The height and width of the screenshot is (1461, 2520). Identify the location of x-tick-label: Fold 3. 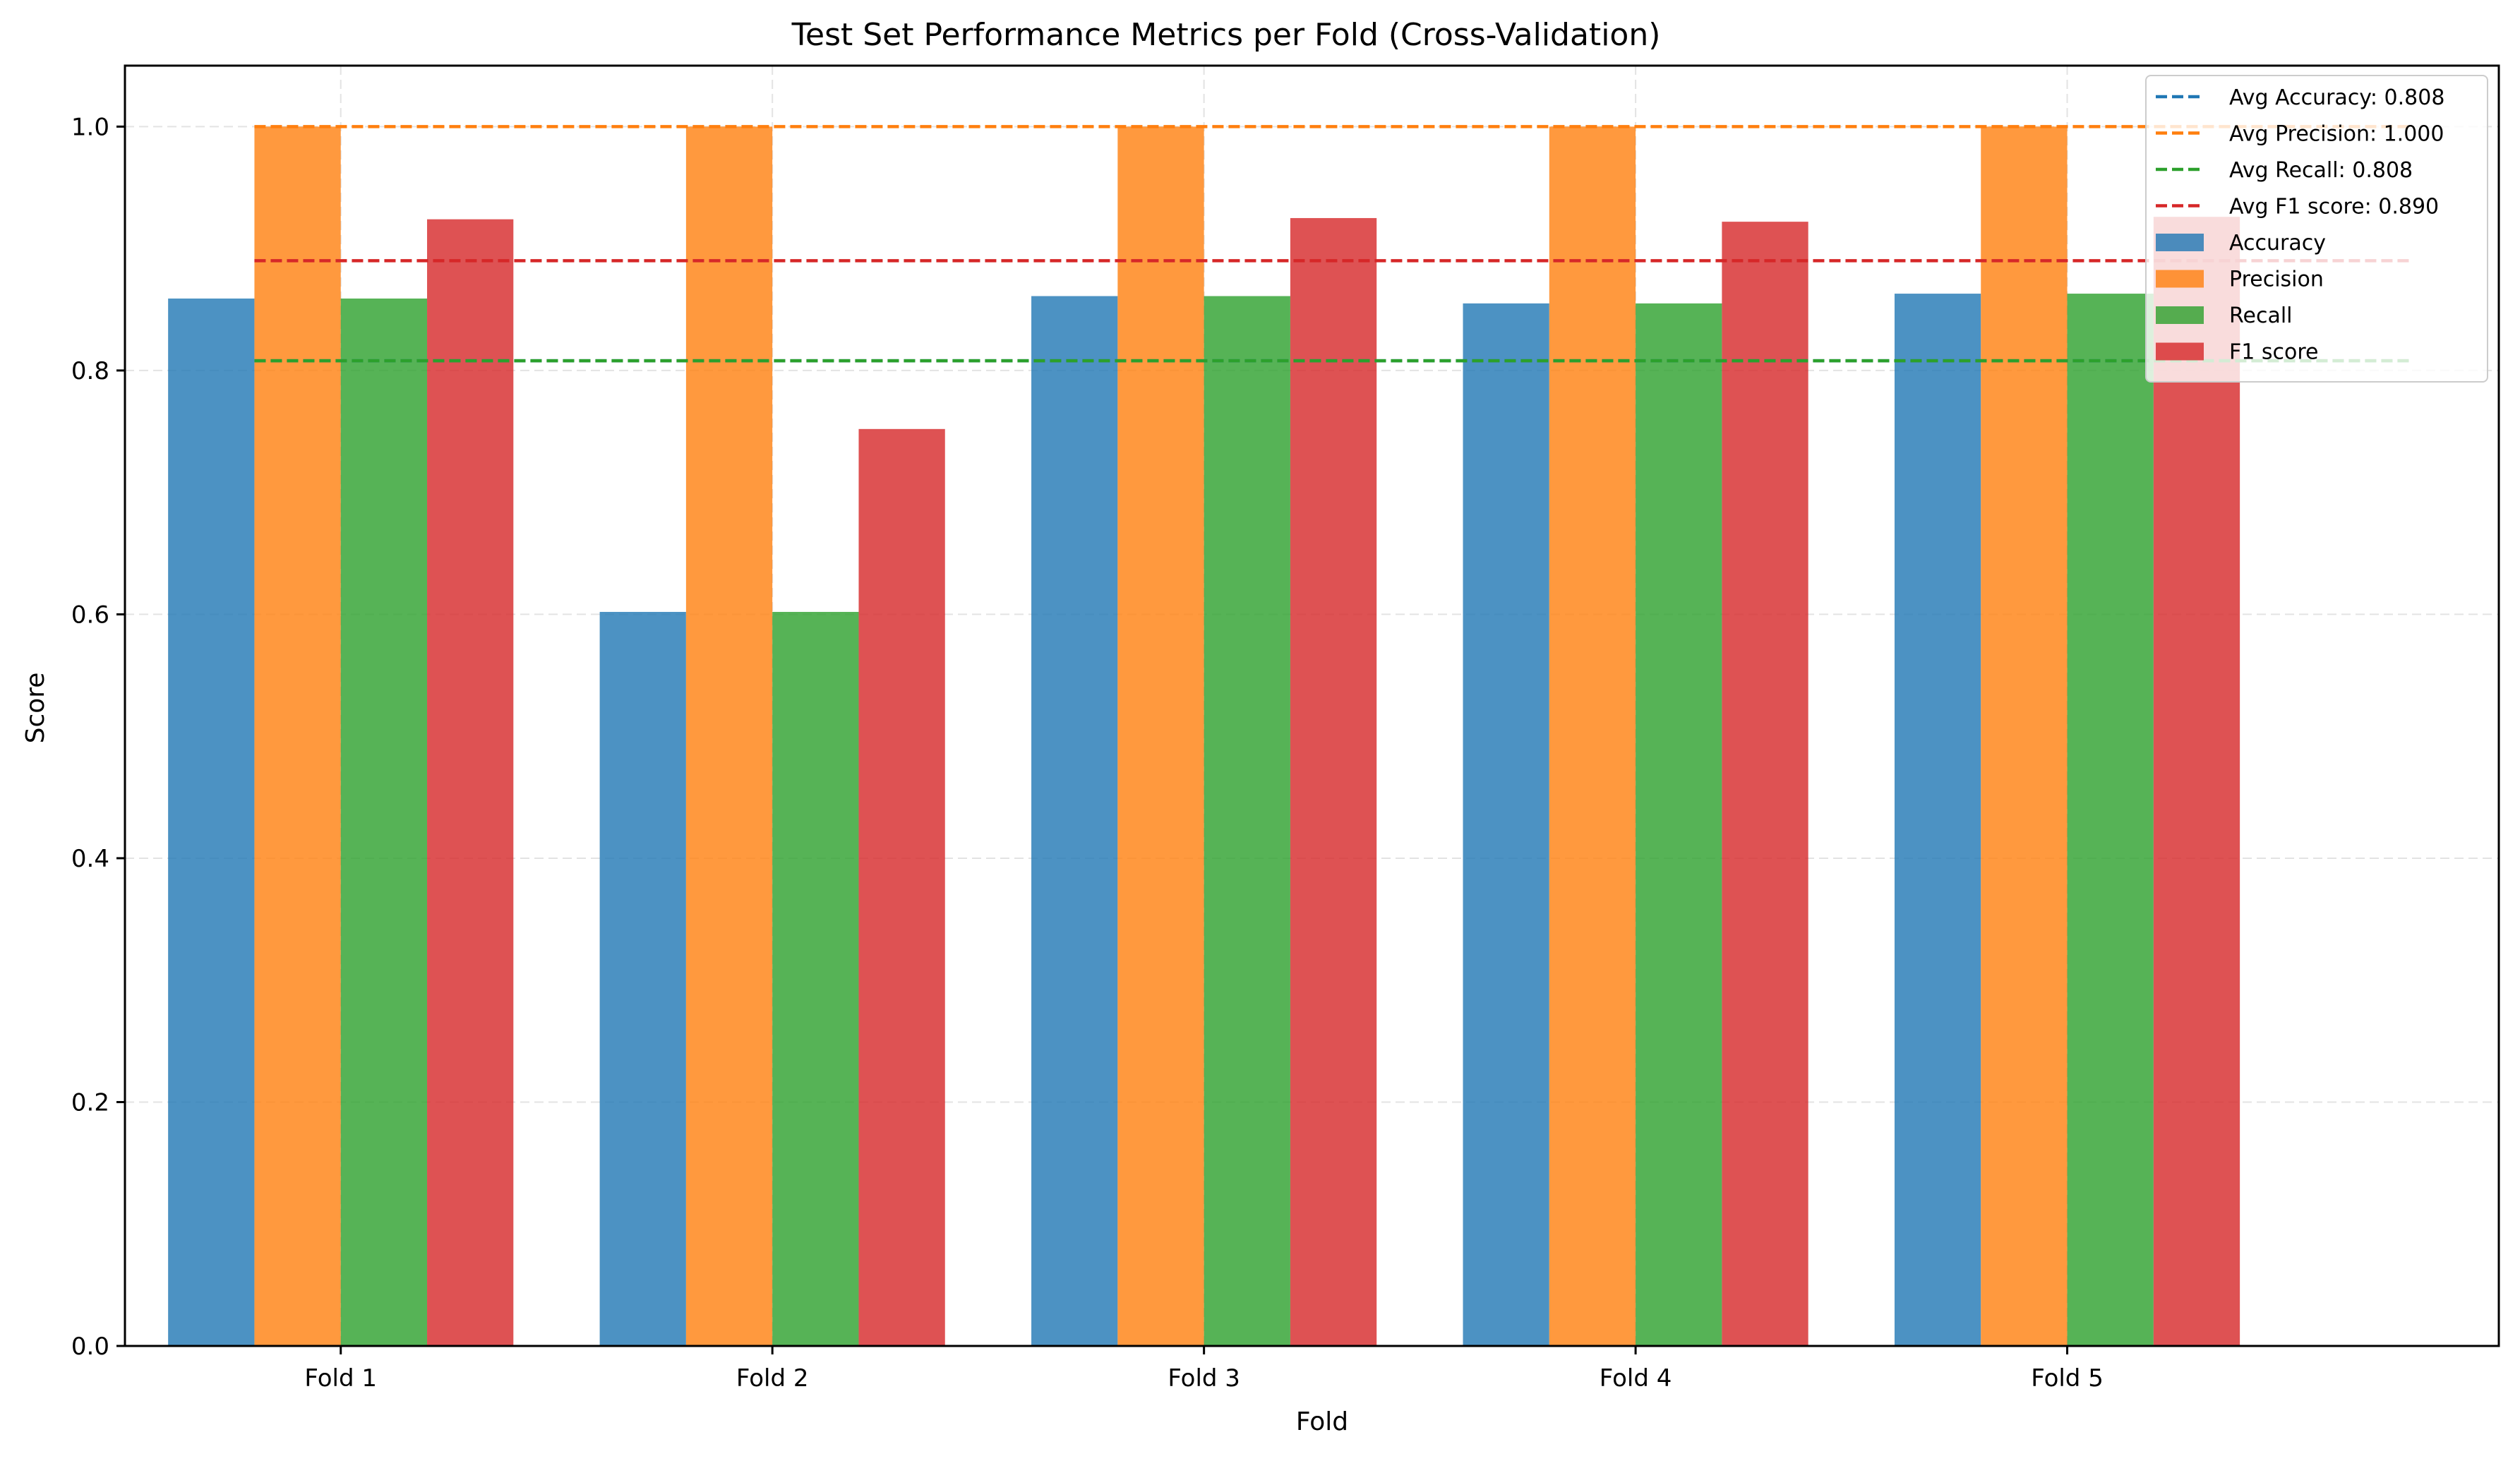
(1204, 1378).